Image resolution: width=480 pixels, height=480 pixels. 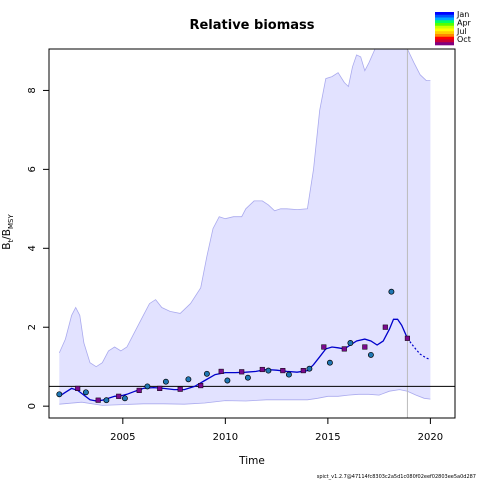 What do you see at coordinates (32, 248) in the screenshot?
I see `y-tick-label: 4` at bounding box center [32, 248].